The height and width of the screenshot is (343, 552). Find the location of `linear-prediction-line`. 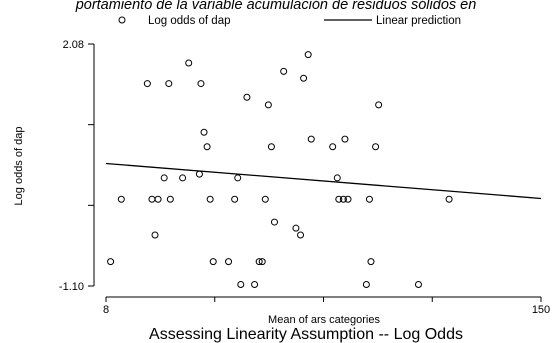

linear-prediction-line is located at coordinates (323, 181).